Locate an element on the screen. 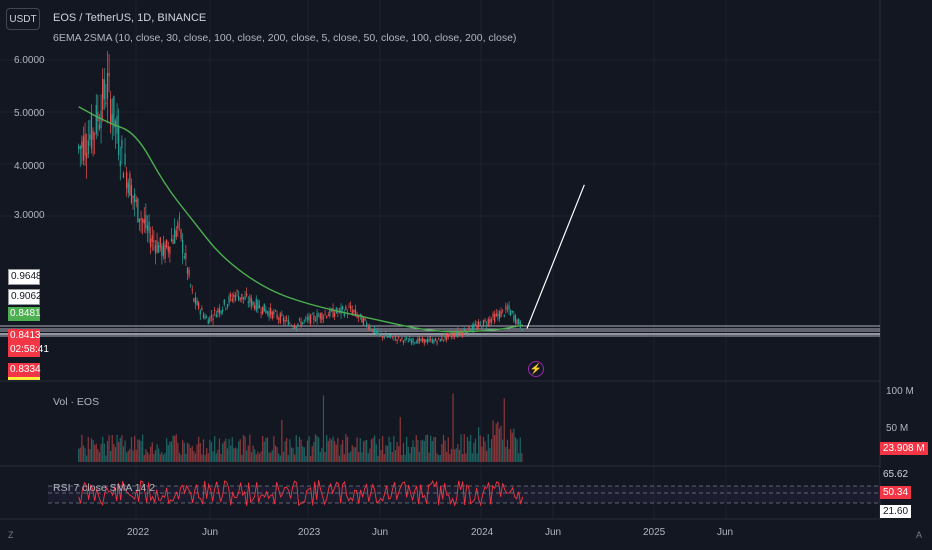  horizontal-levels is located at coordinates (440, 331).